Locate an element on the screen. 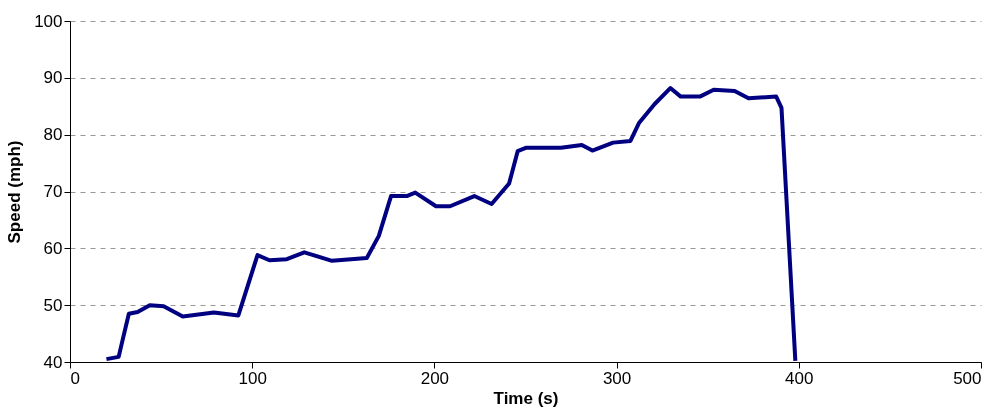 The height and width of the screenshot is (411, 1007). y-tick-label: 90 is located at coordinates (53, 78).